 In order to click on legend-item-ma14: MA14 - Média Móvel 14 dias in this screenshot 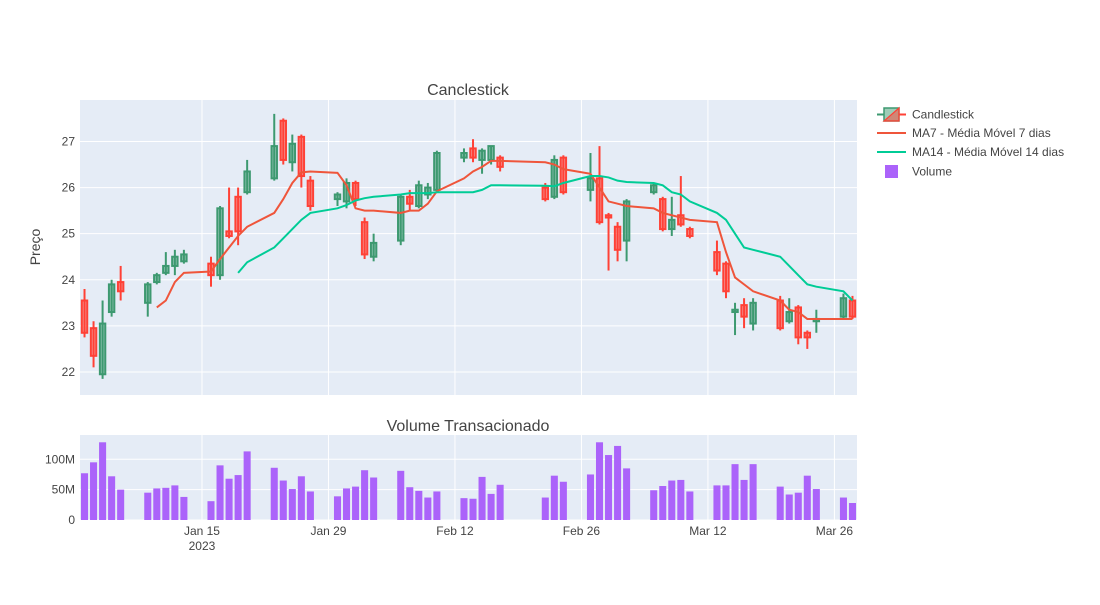, I will do `click(970, 152)`.